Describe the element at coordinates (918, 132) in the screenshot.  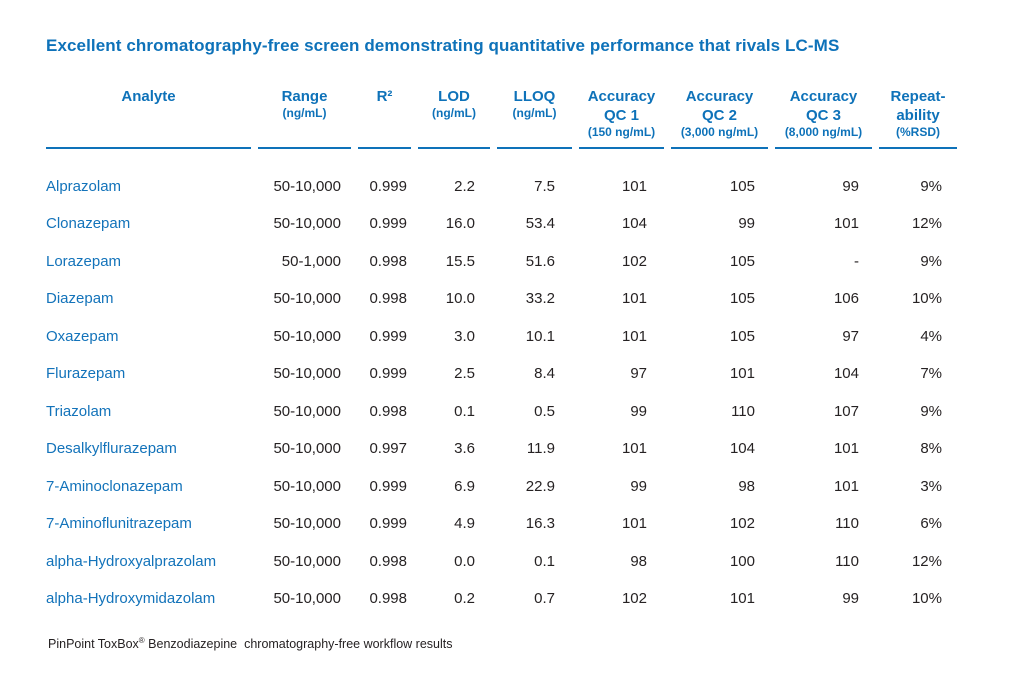
I see `column-header-unit: (%RSD)` at that location.